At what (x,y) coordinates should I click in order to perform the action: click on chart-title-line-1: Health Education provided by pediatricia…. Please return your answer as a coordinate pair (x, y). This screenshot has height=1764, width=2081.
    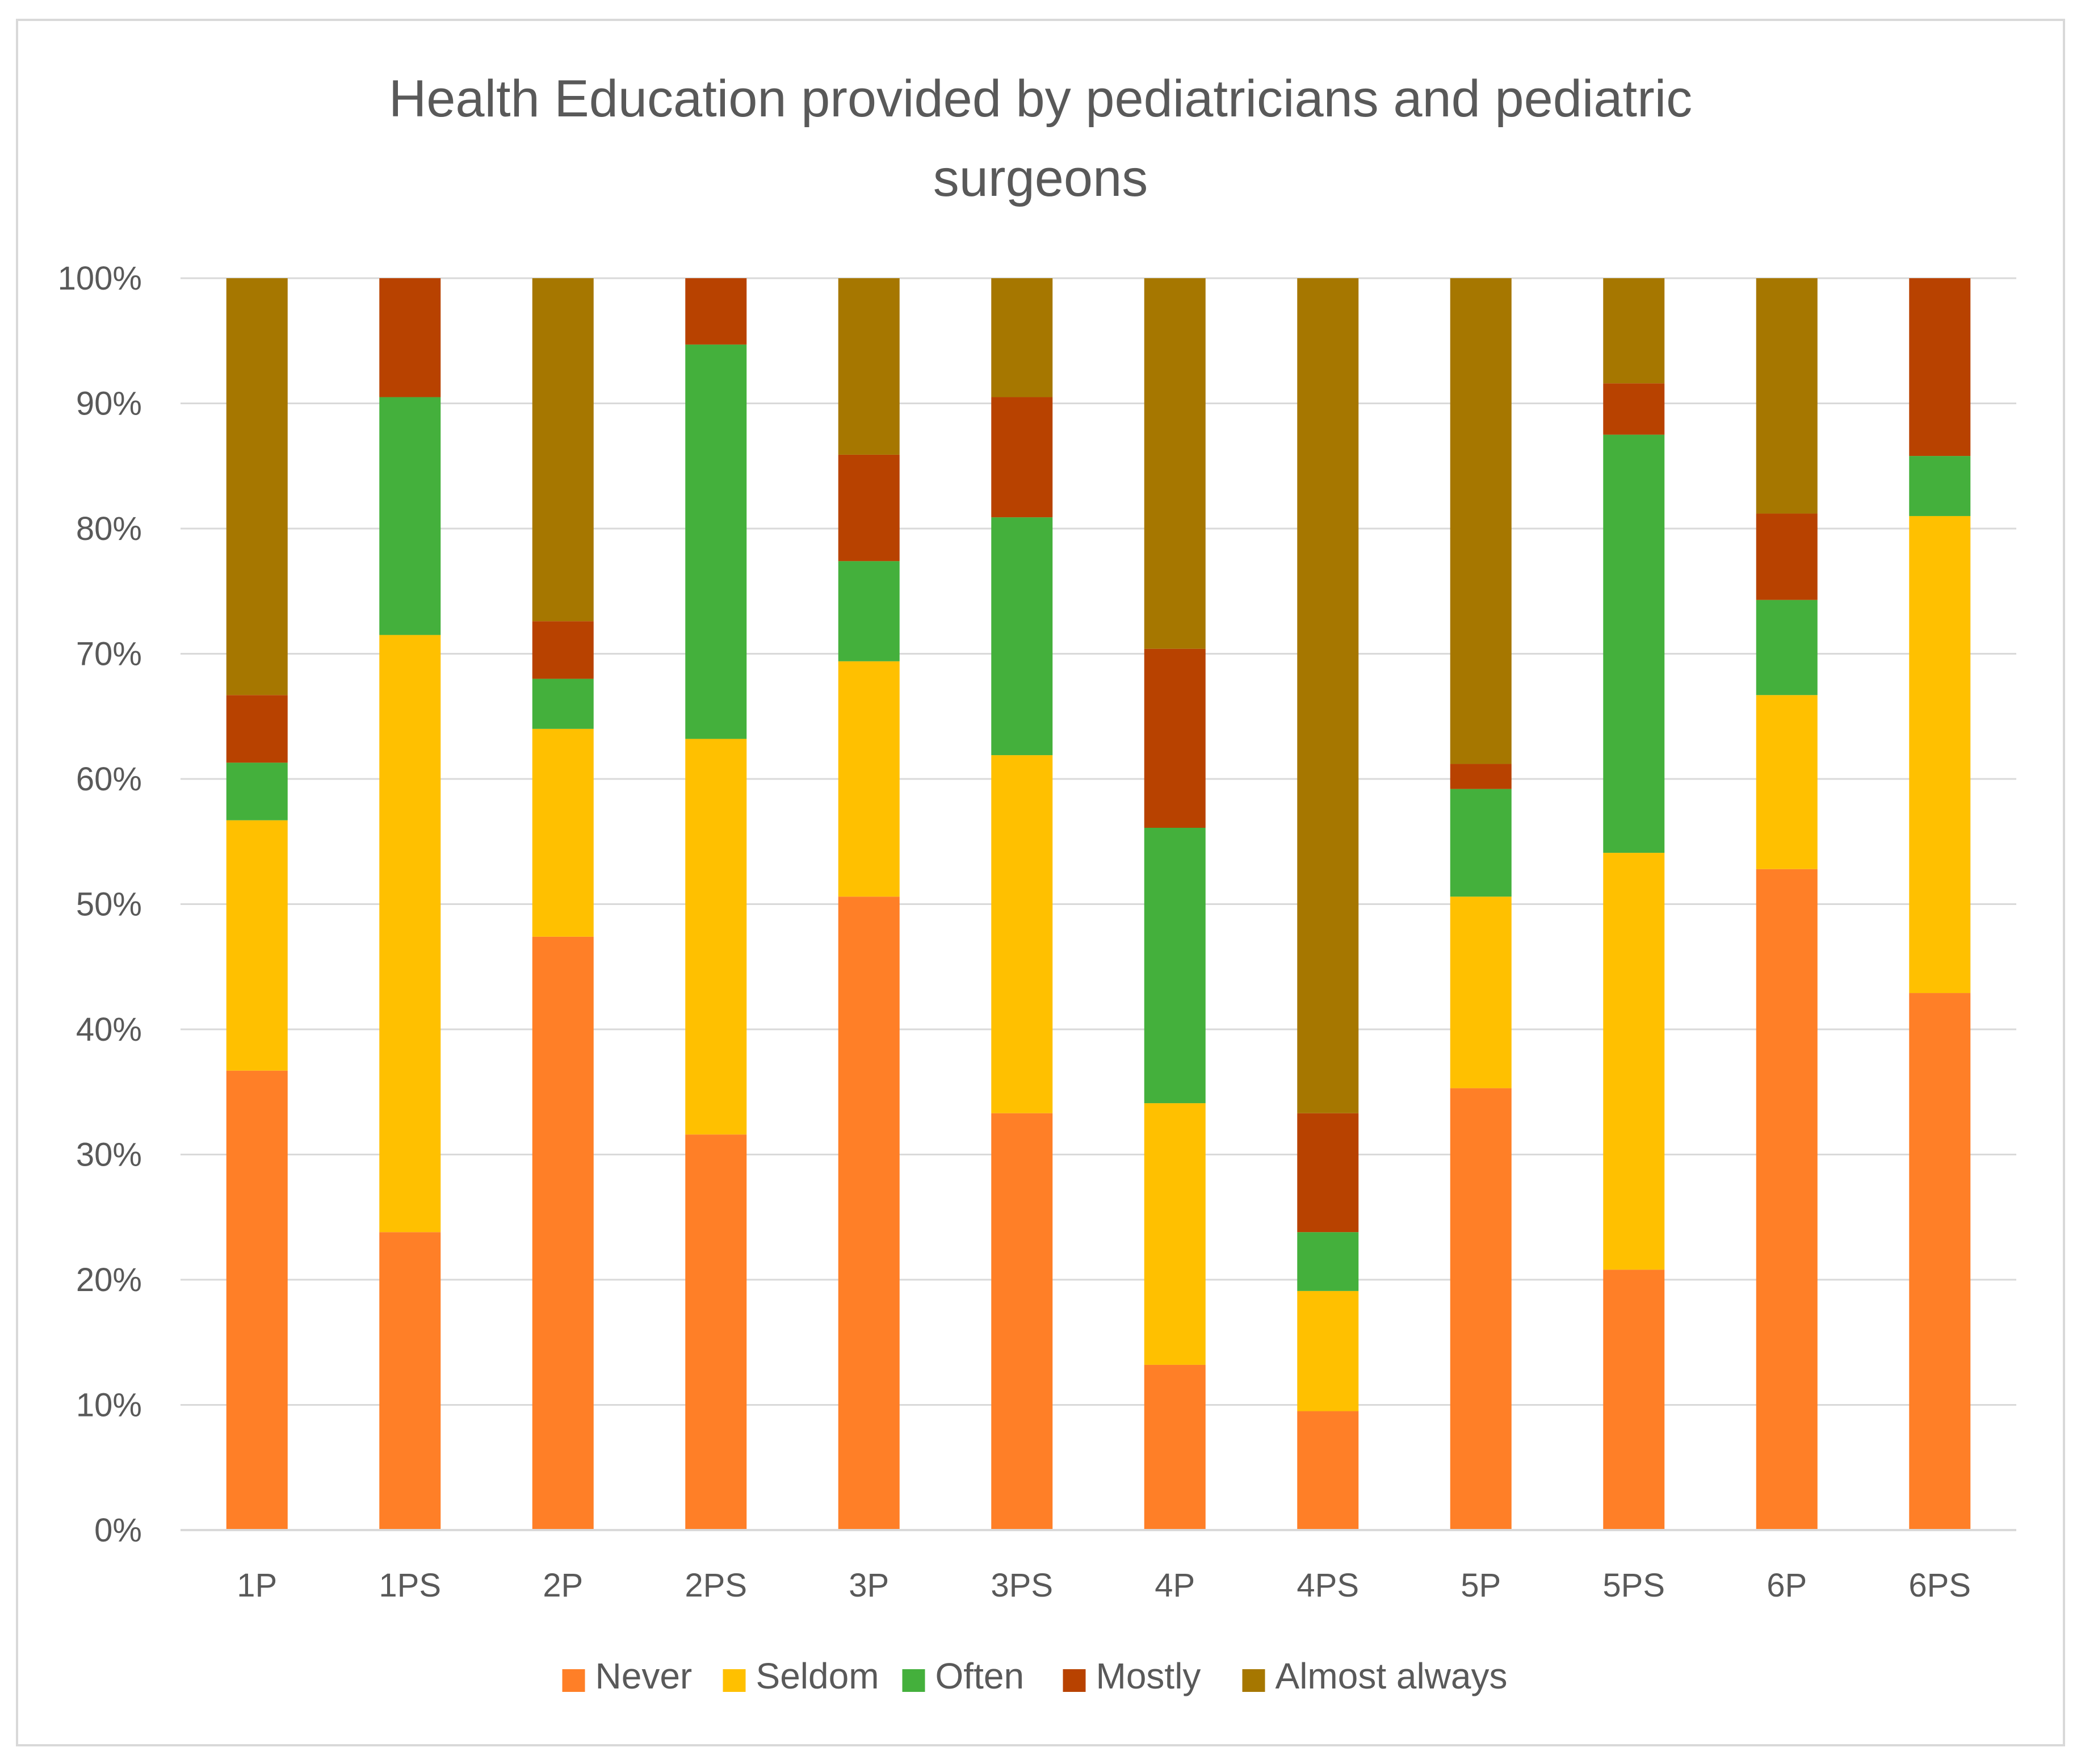
    Looking at the image, I should click on (1040, 99).